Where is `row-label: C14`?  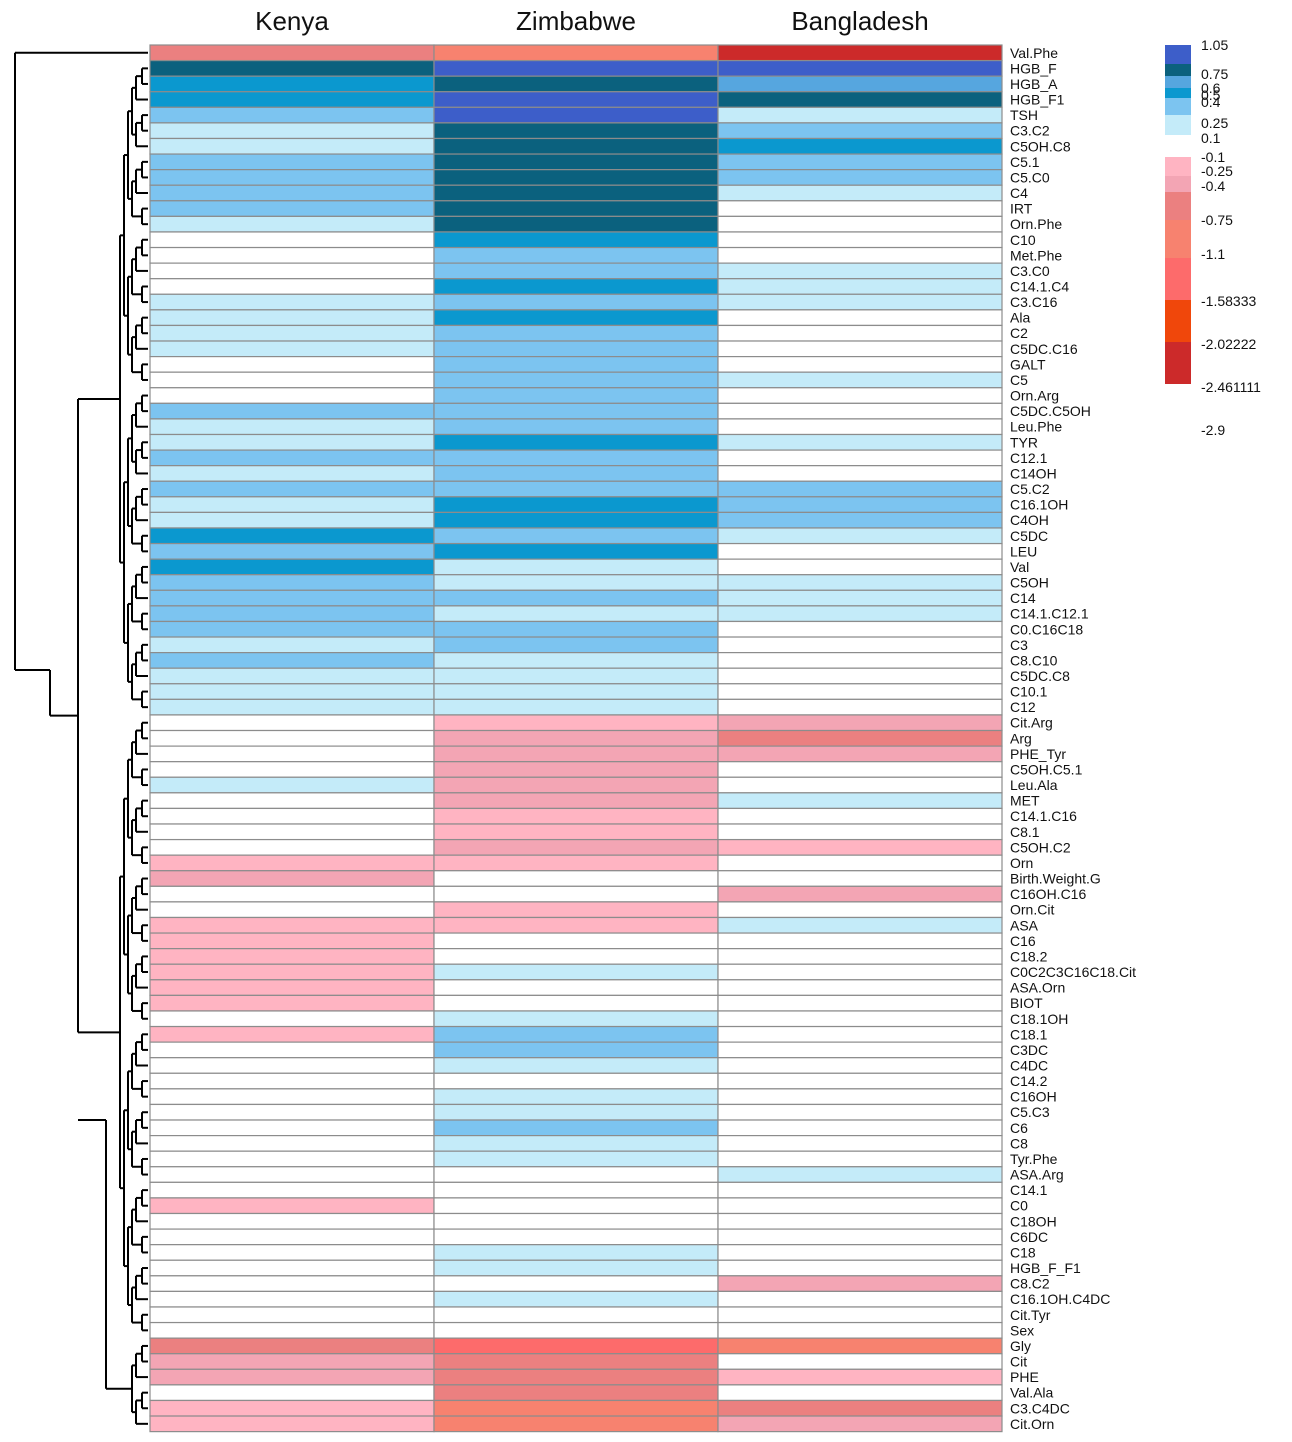
row-label: C14 is located at coordinates (1023, 598).